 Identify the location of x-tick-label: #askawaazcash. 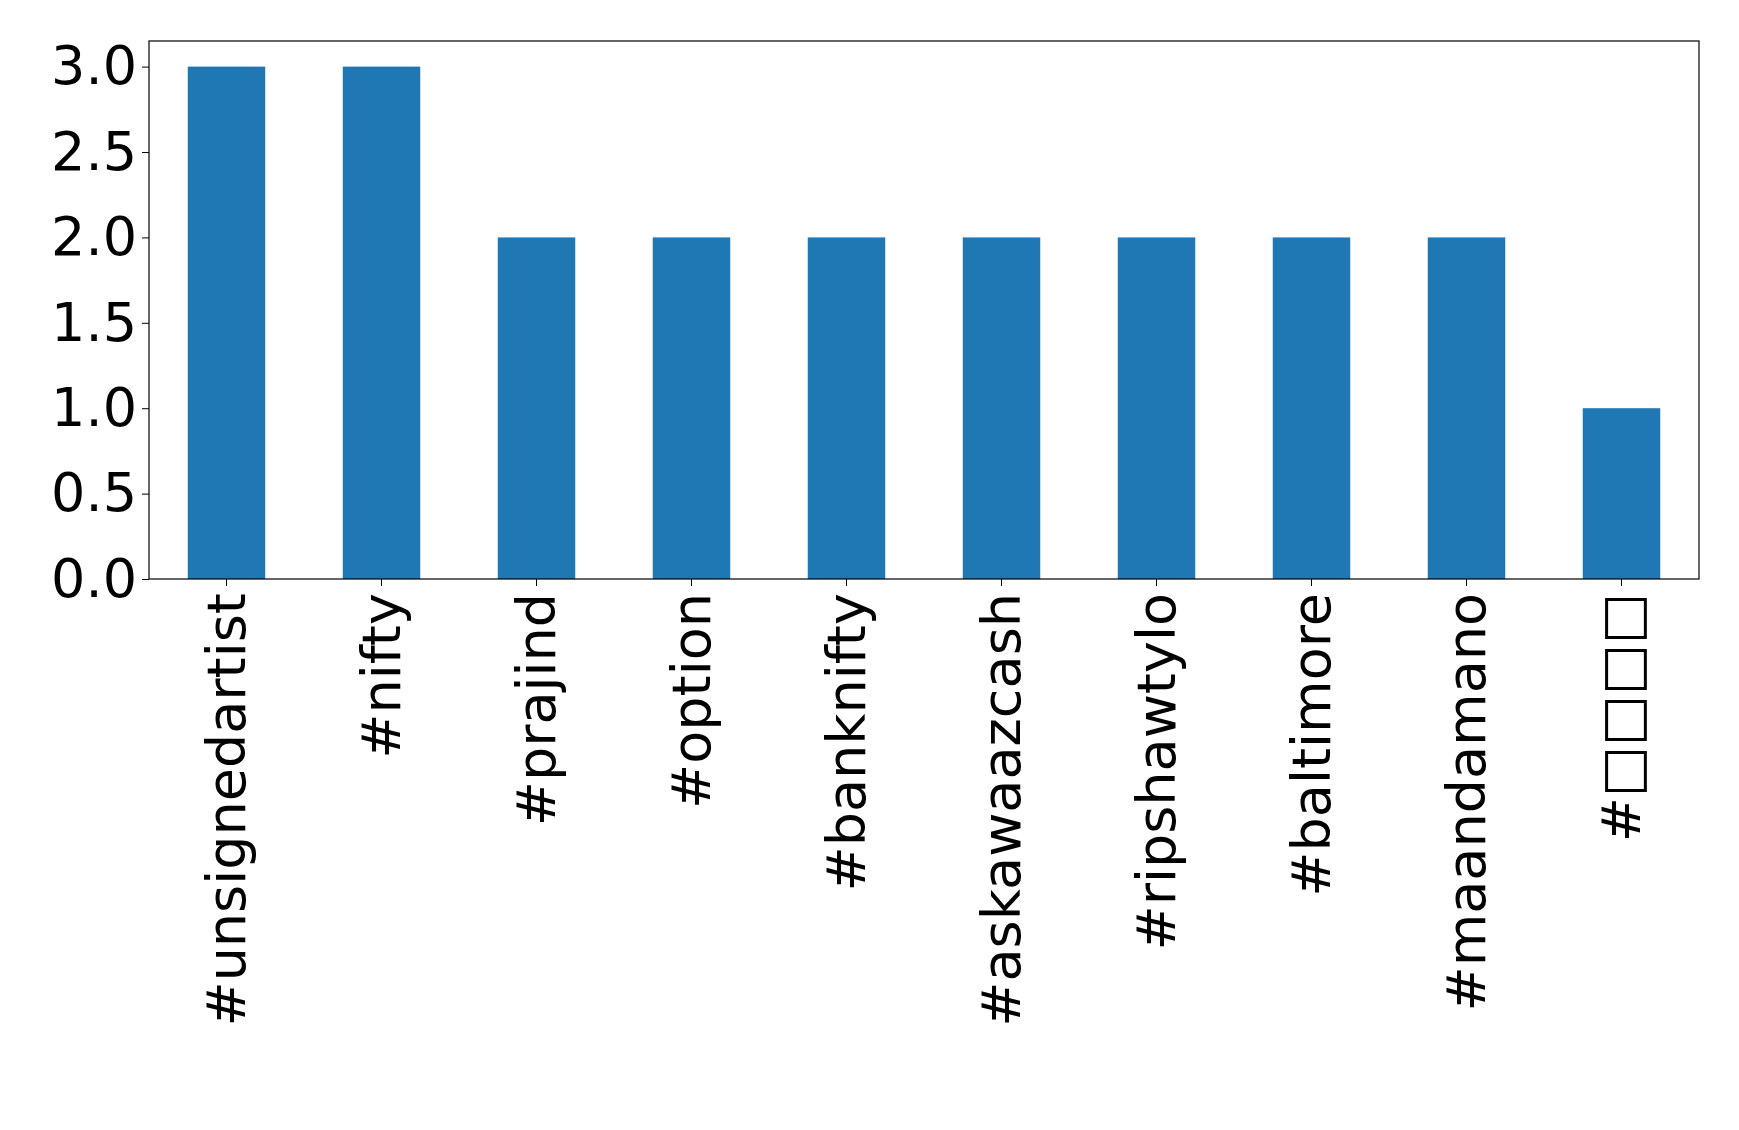
(1002, 810).